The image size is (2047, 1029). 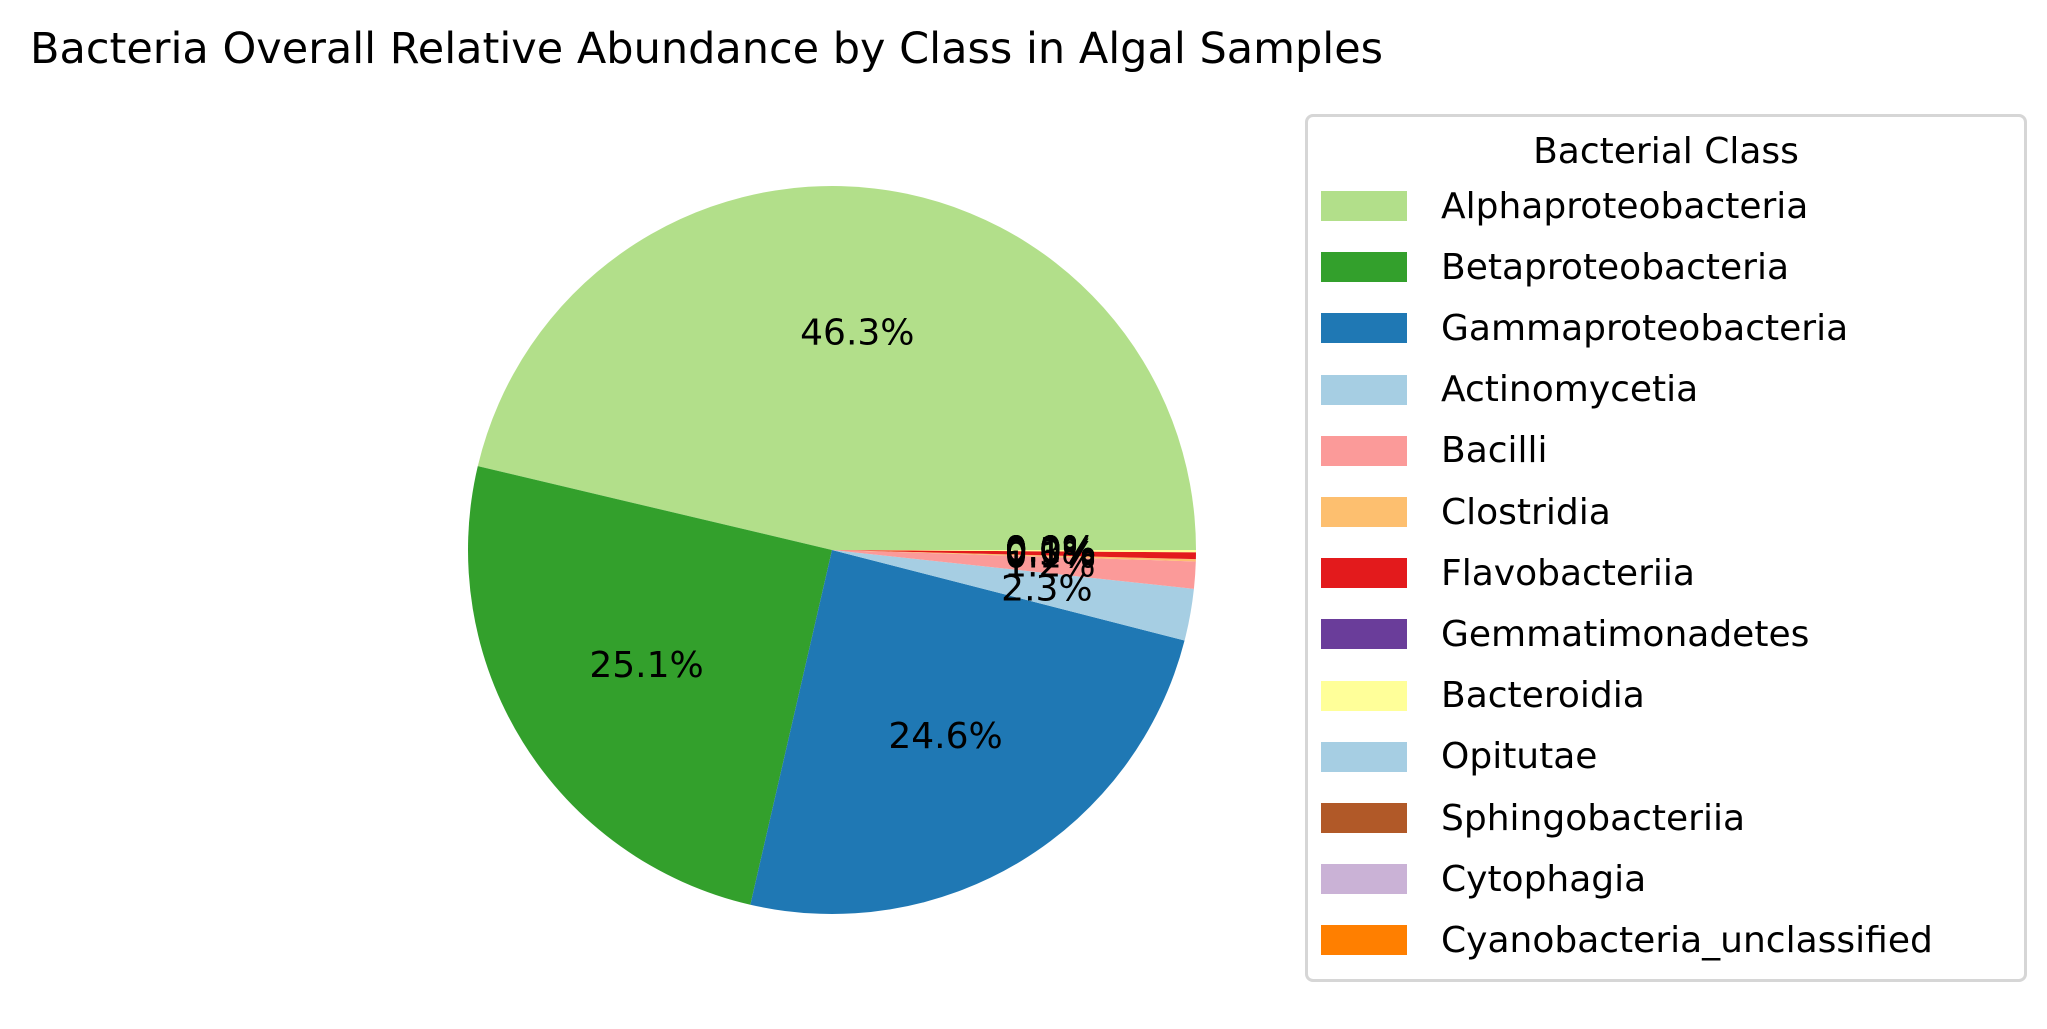 I want to click on legend-label: Actinomycetia, so click(x=1570, y=390).